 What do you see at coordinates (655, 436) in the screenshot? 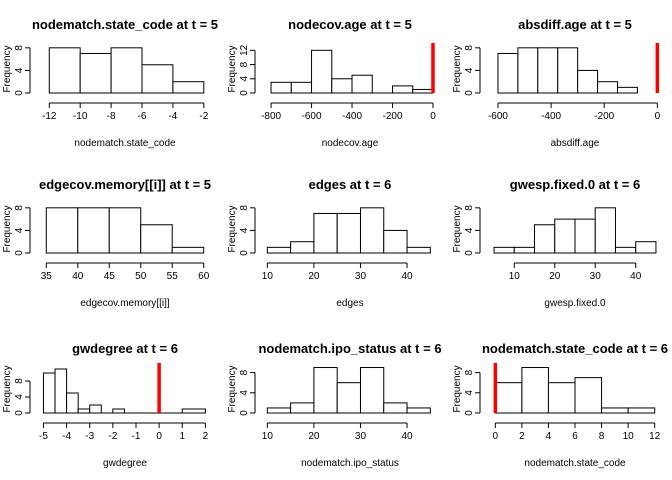
I see `x-tick-label: 12` at bounding box center [655, 436].